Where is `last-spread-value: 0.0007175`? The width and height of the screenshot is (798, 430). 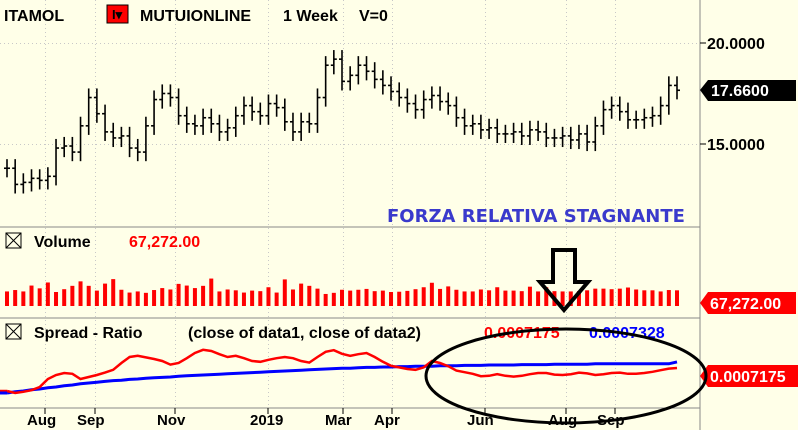
last-spread-value: 0.0007175 is located at coordinates (748, 377).